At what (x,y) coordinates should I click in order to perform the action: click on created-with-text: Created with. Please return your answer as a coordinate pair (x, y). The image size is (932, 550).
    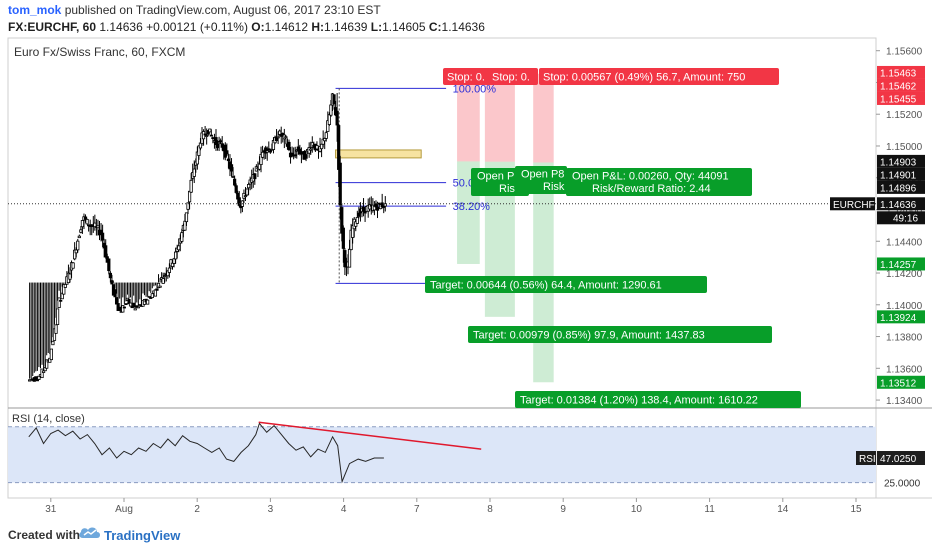
    Looking at the image, I should click on (44, 535).